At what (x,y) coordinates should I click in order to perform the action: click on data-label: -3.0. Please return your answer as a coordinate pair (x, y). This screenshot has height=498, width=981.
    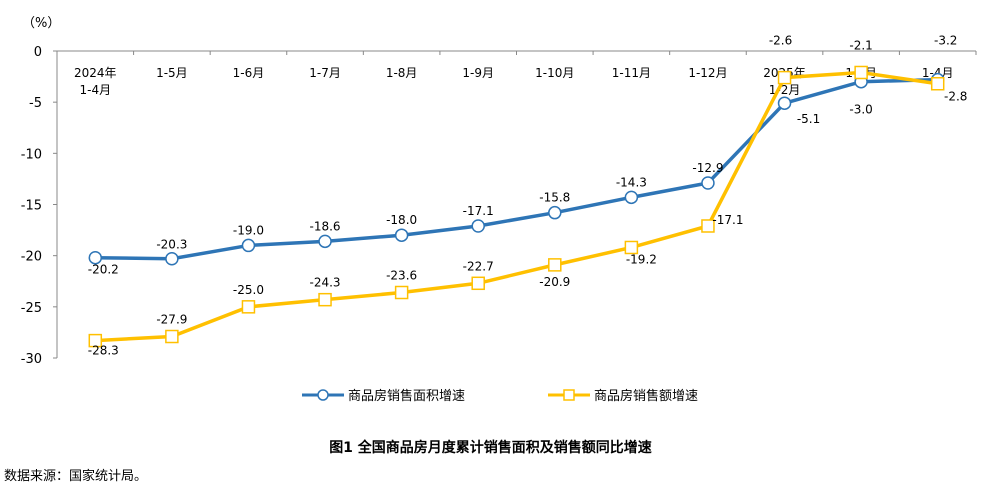
    Looking at the image, I should click on (860, 110).